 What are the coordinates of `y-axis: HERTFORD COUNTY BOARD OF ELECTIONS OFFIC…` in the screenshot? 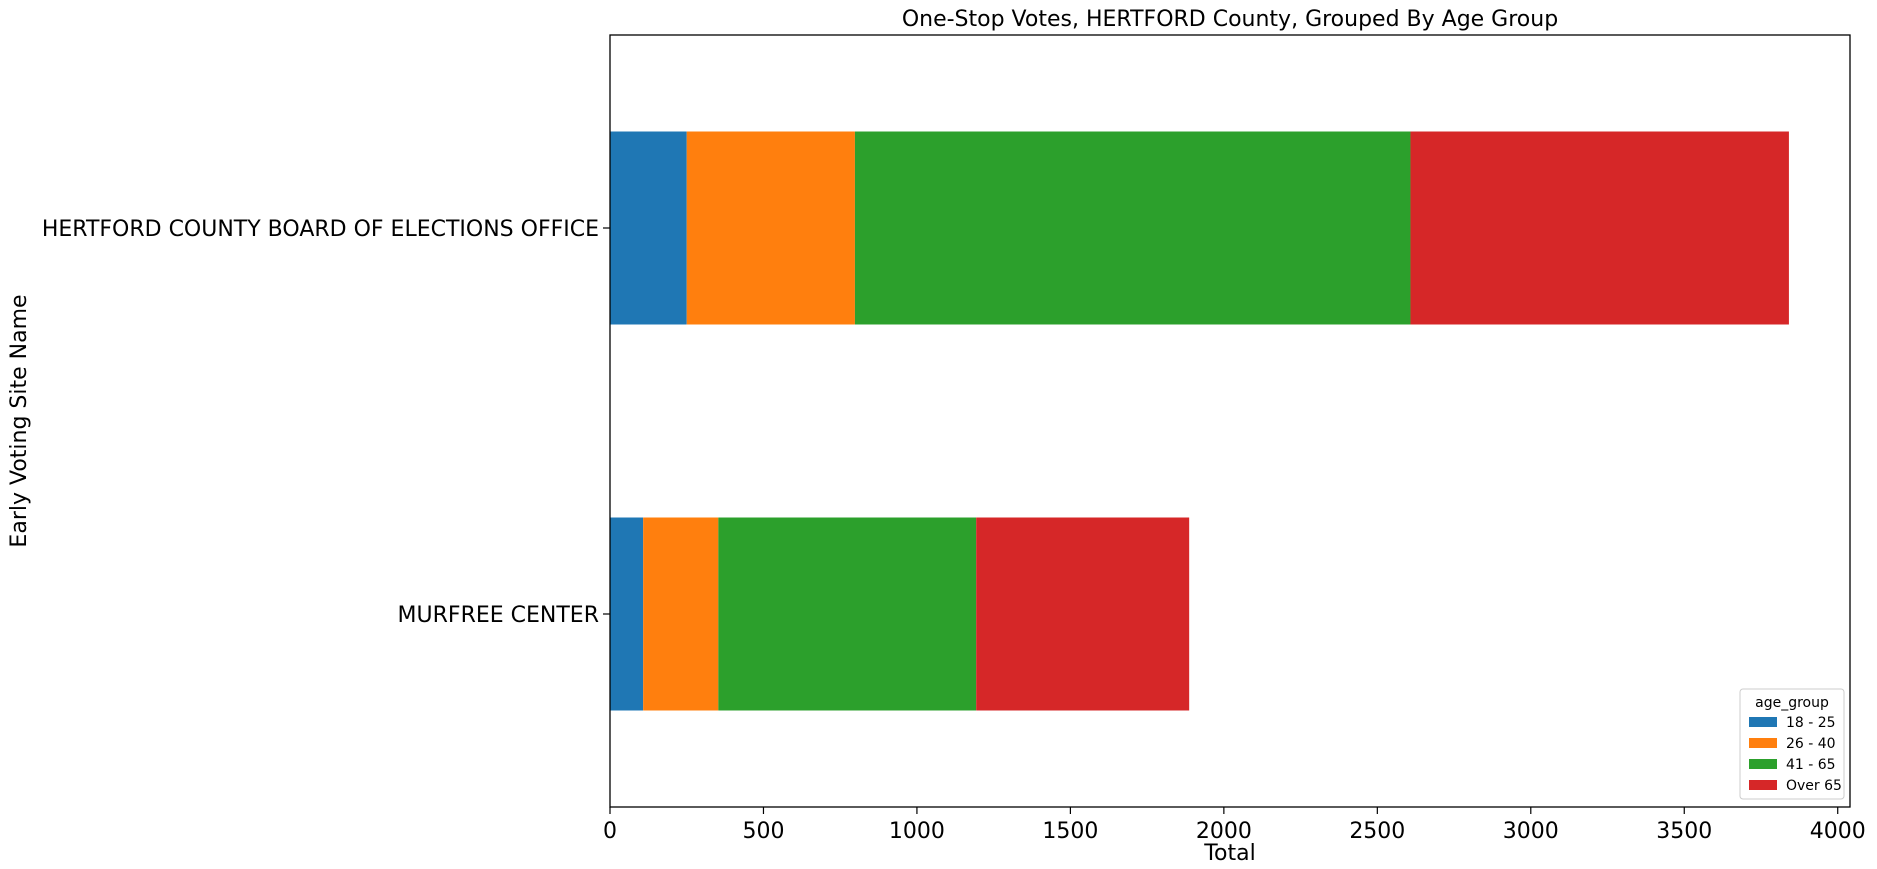 It's located at (326, 422).